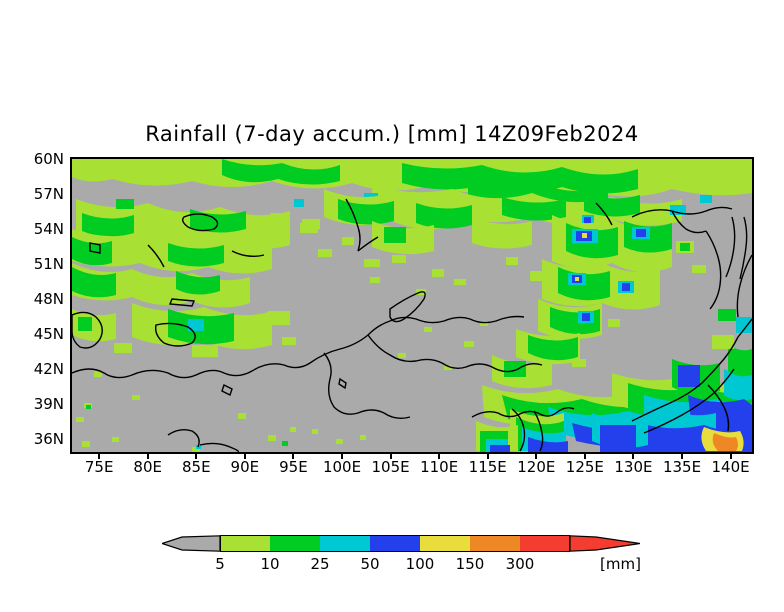 The image size is (784, 612). I want to click on latitude-tick-label: 54N, so click(48, 228).